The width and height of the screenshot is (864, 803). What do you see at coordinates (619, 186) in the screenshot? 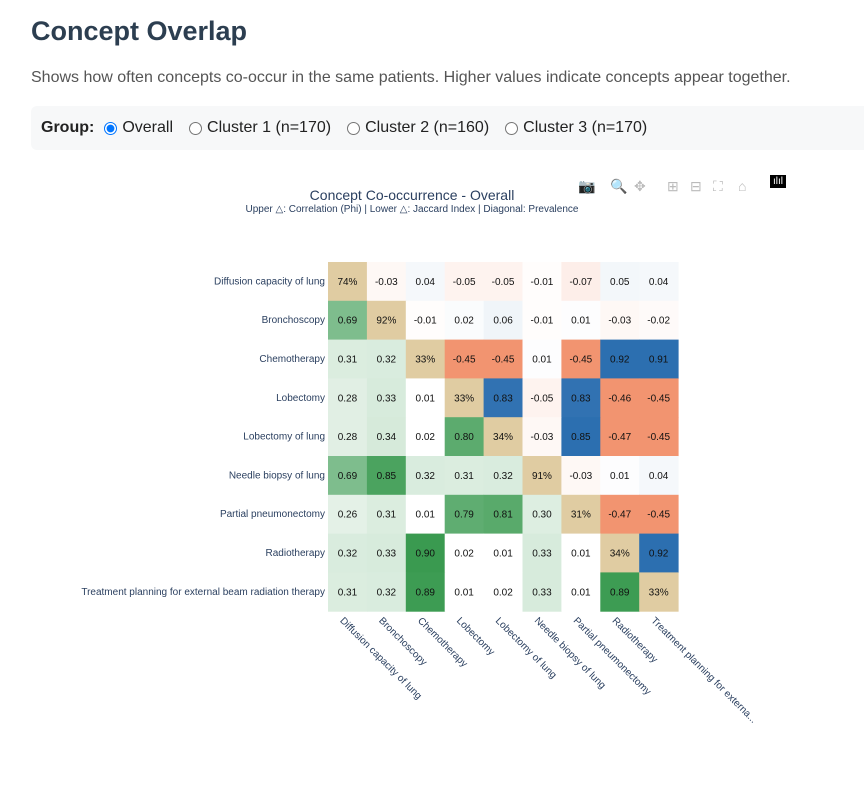
I see `zoom-icon: 🔍` at bounding box center [619, 186].